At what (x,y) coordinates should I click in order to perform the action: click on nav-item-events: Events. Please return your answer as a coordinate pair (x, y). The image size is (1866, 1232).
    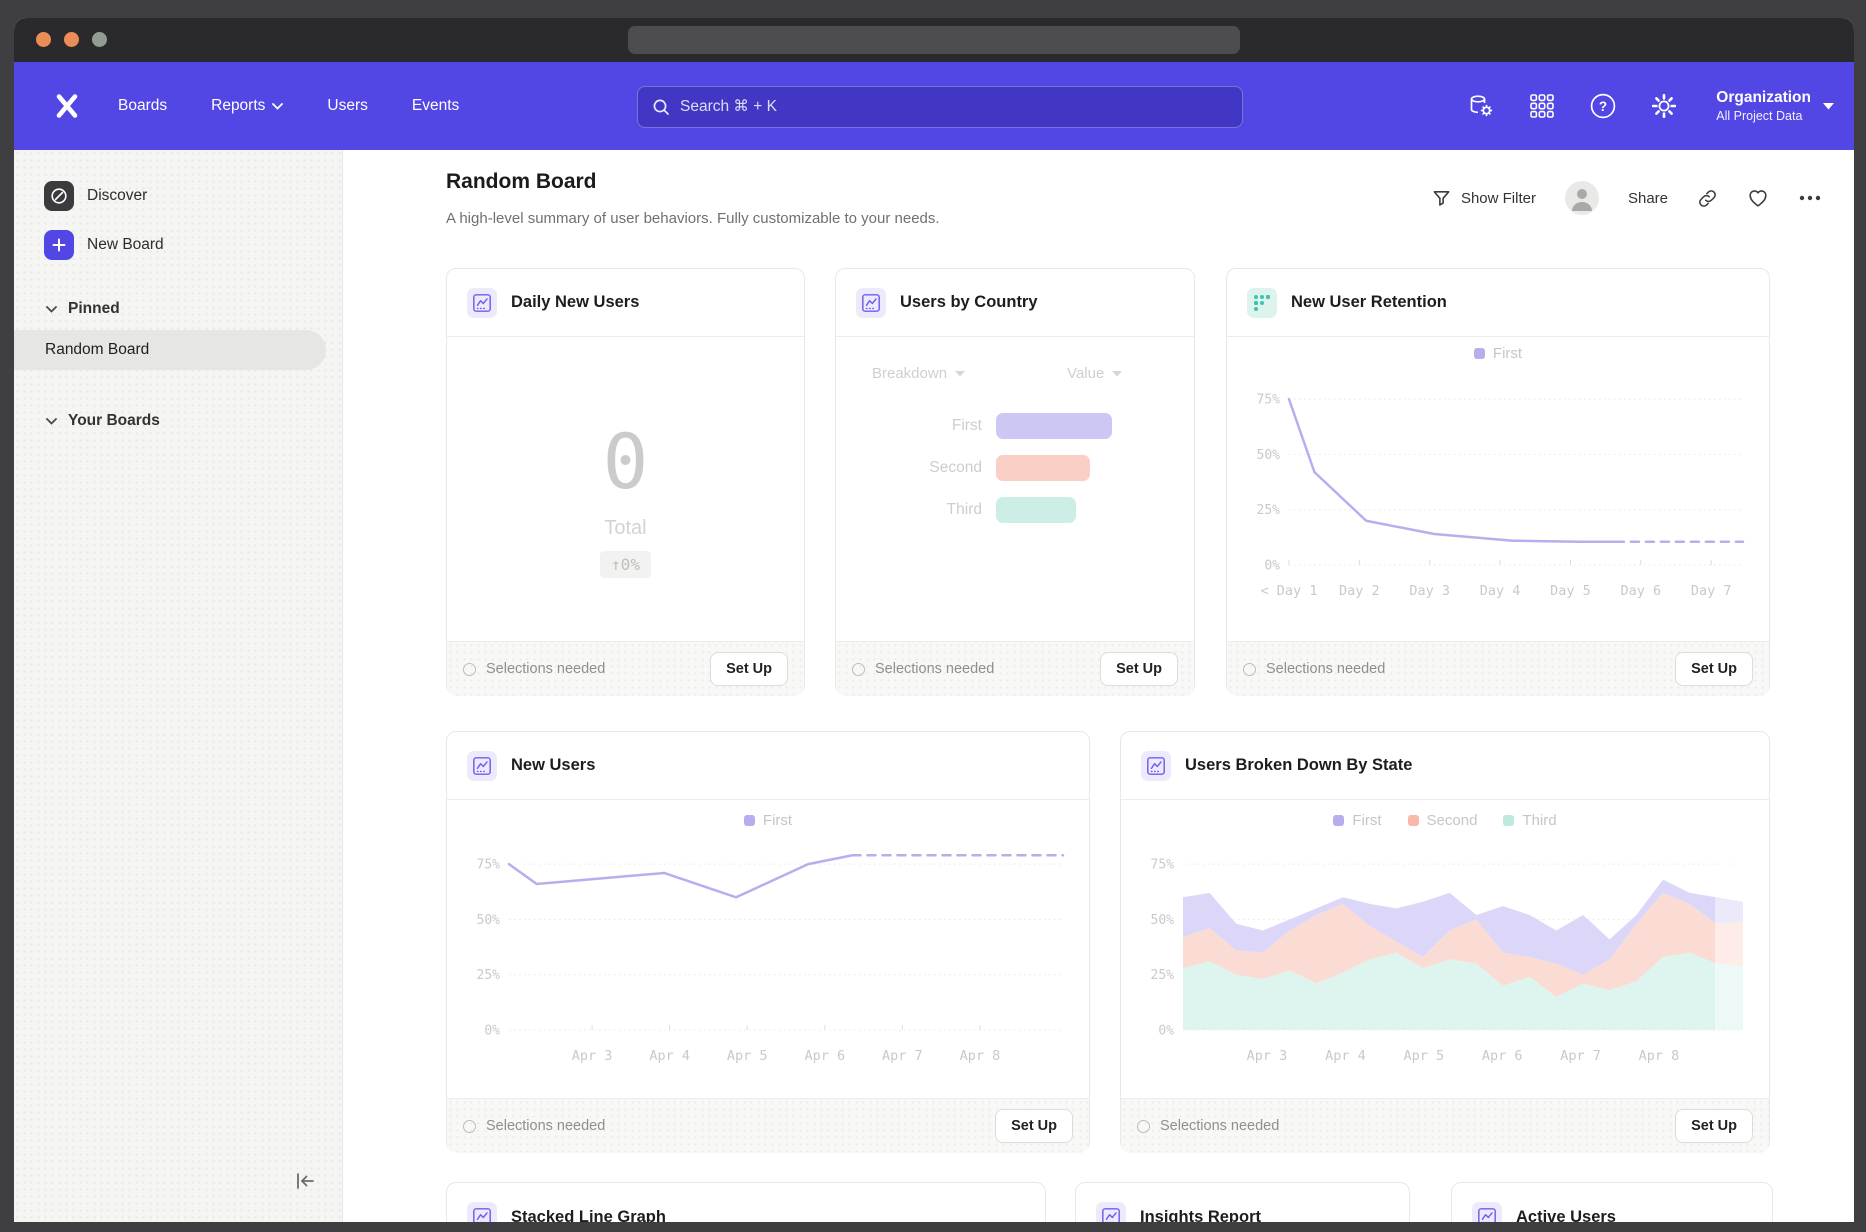
    Looking at the image, I should click on (435, 105).